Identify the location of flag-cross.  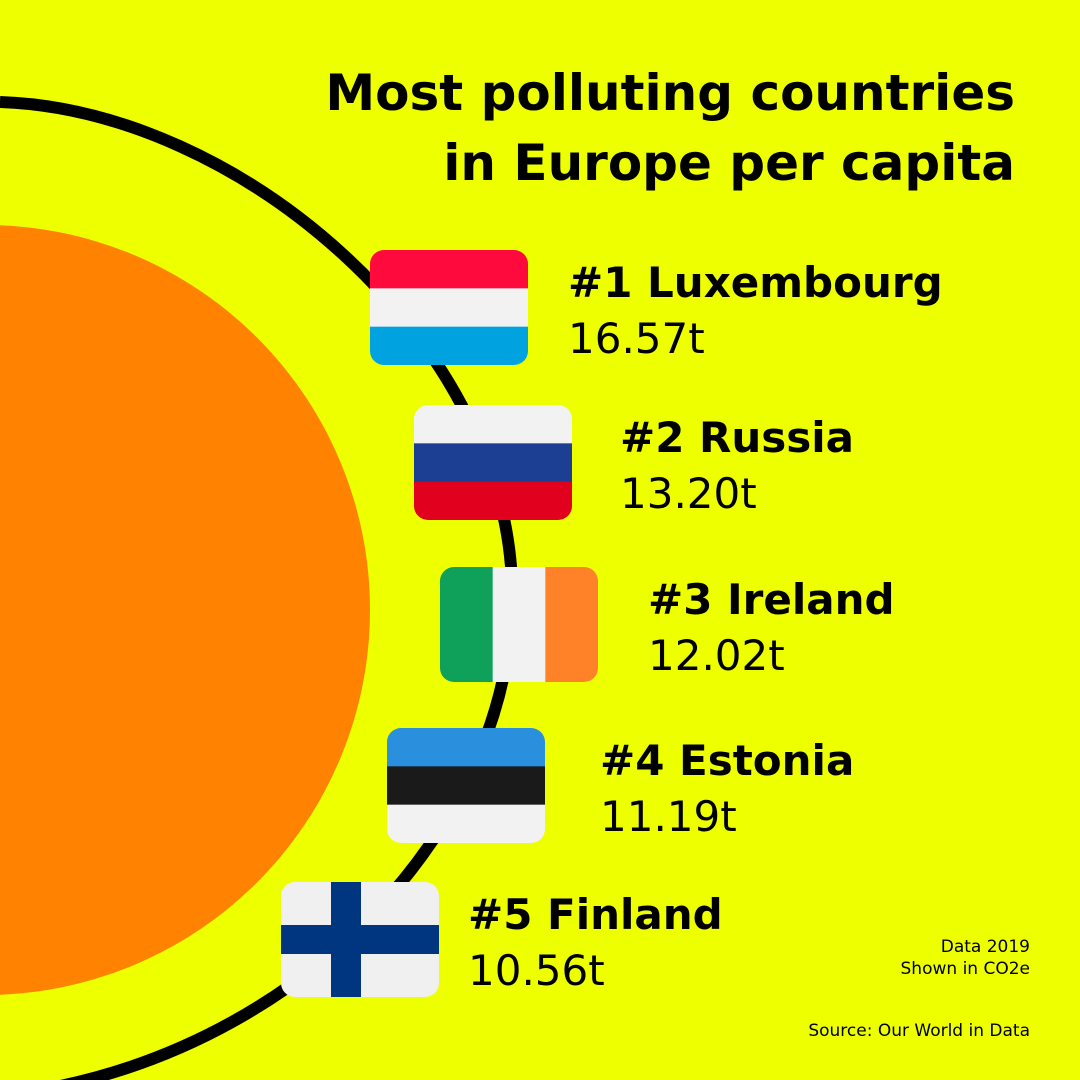
(360, 939).